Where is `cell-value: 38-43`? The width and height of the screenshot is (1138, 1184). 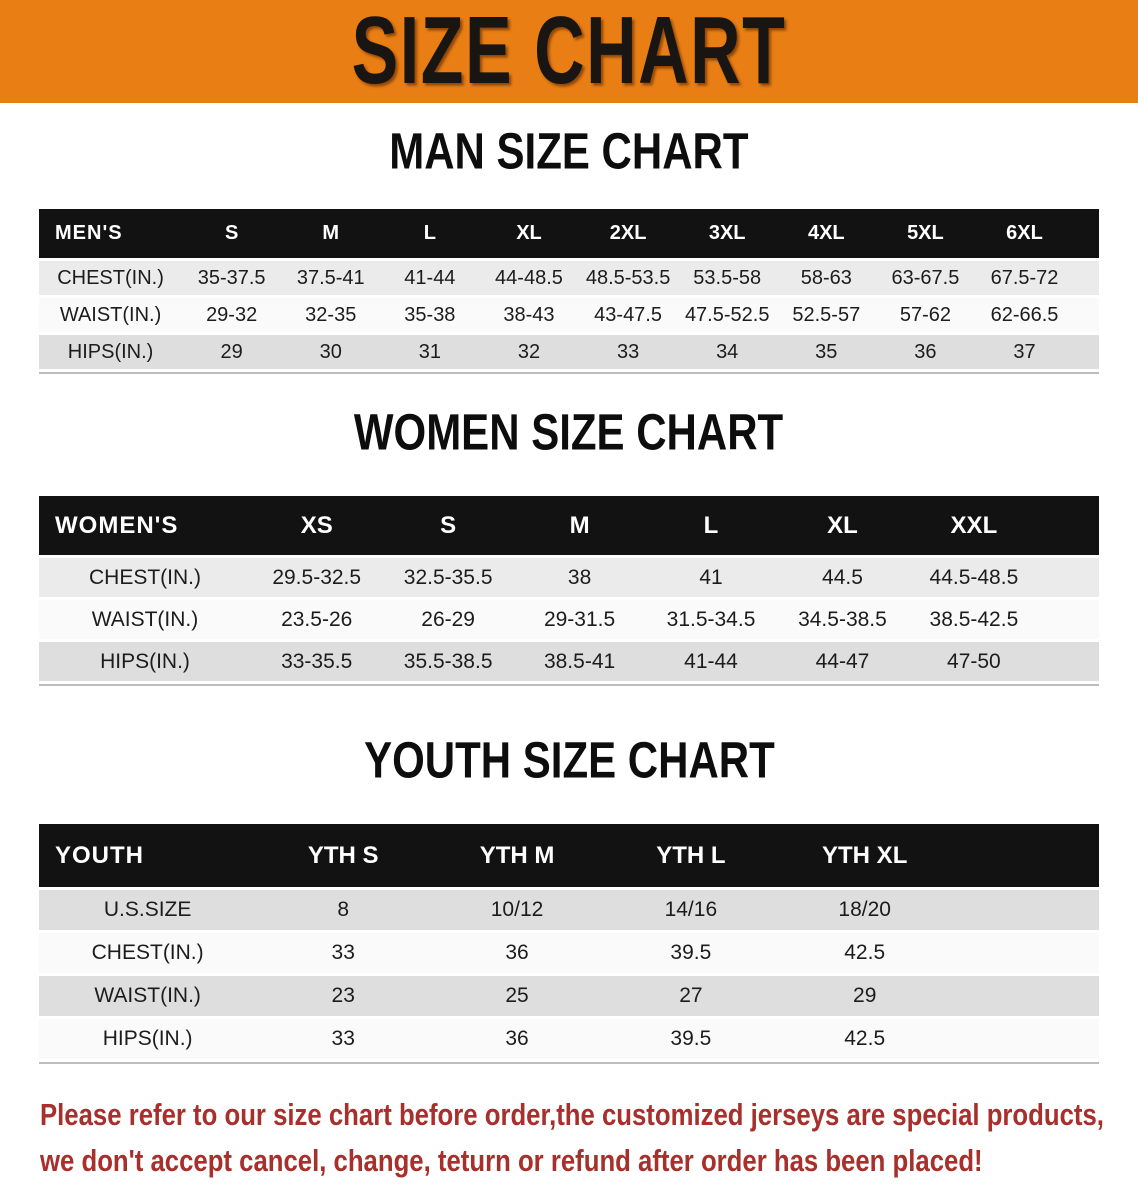 cell-value: 38-43 is located at coordinates (529, 315).